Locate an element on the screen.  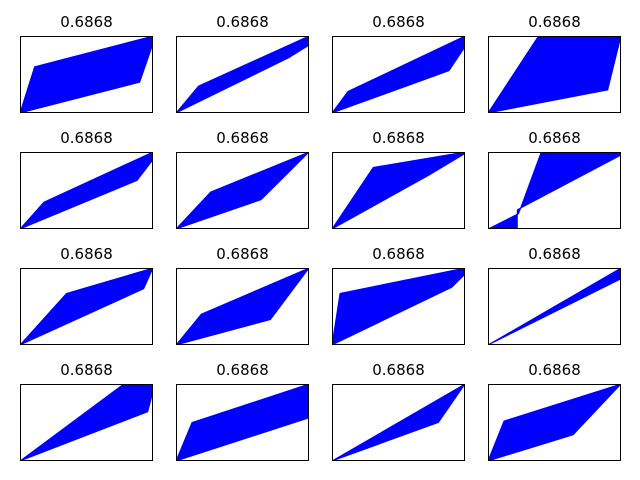
subplot-5: 0.6868 is located at coordinates (86, 179).